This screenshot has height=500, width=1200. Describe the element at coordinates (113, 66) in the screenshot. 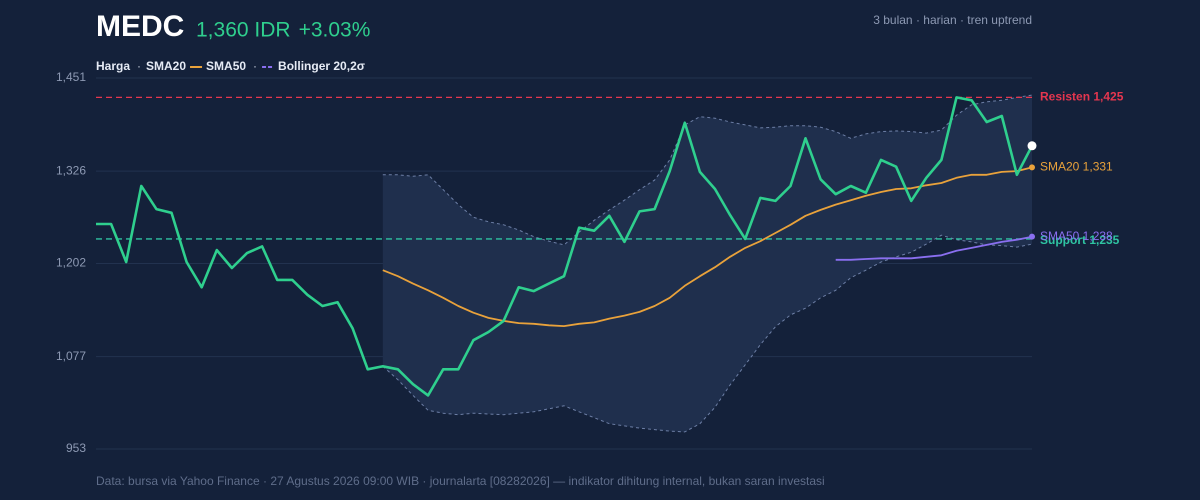

I see `legend-label: Harga` at that location.